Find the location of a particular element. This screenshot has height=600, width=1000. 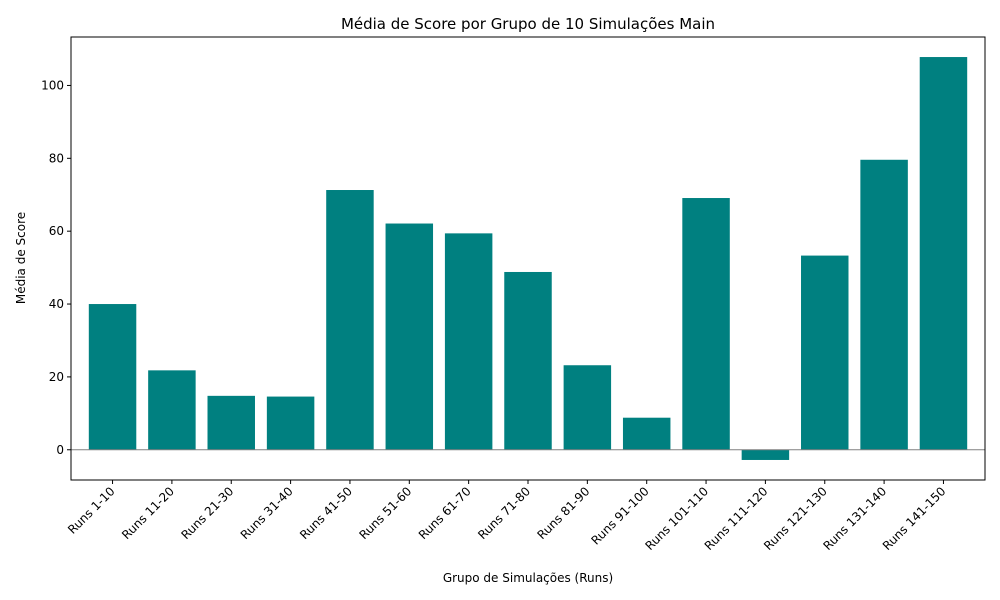

y-axis-label: Média de Score is located at coordinates (21, 258).